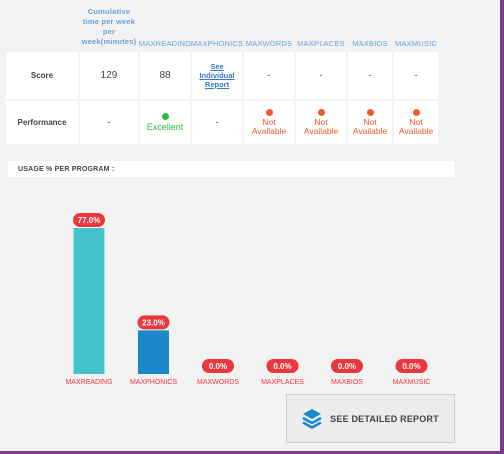 The width and height of the screenshot is (504, 454). I want to click on score-maxbios: -, so click(370, 75).